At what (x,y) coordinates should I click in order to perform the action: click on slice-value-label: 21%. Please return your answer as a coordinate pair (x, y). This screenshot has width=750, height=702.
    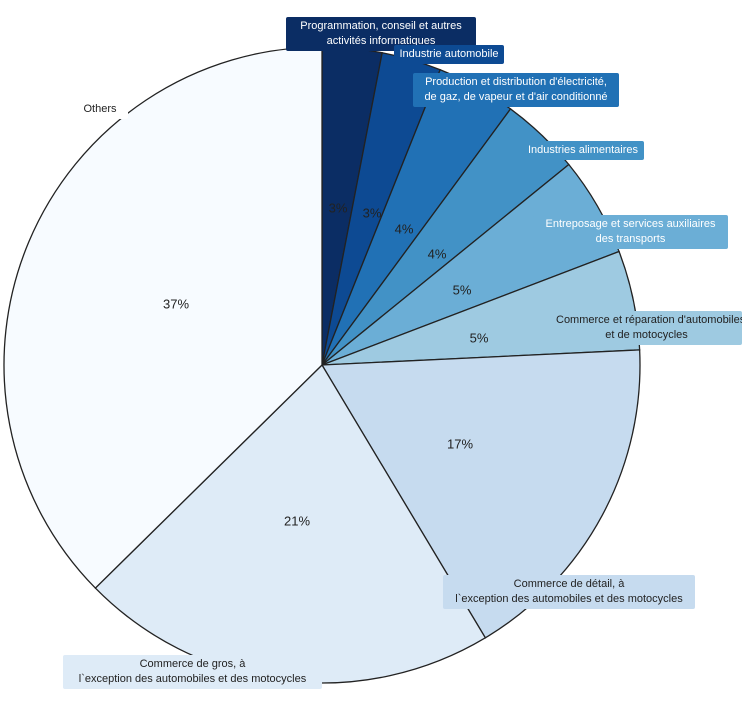
    Looking at the image, I should click on (297, 521).